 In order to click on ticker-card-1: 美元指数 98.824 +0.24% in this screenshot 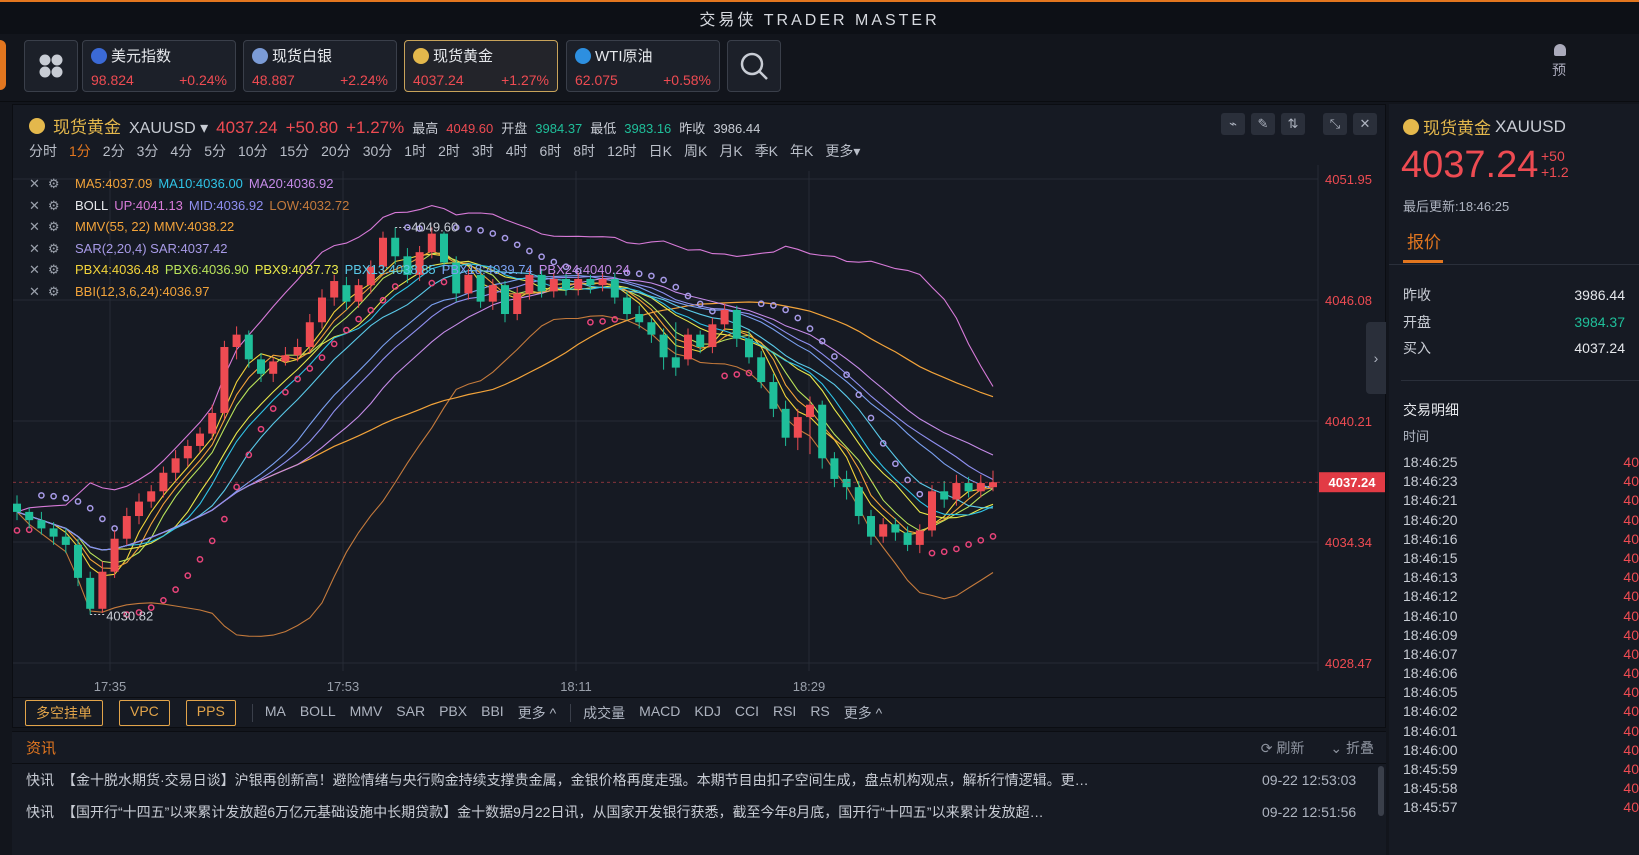, I will do `click(159, 66)`.